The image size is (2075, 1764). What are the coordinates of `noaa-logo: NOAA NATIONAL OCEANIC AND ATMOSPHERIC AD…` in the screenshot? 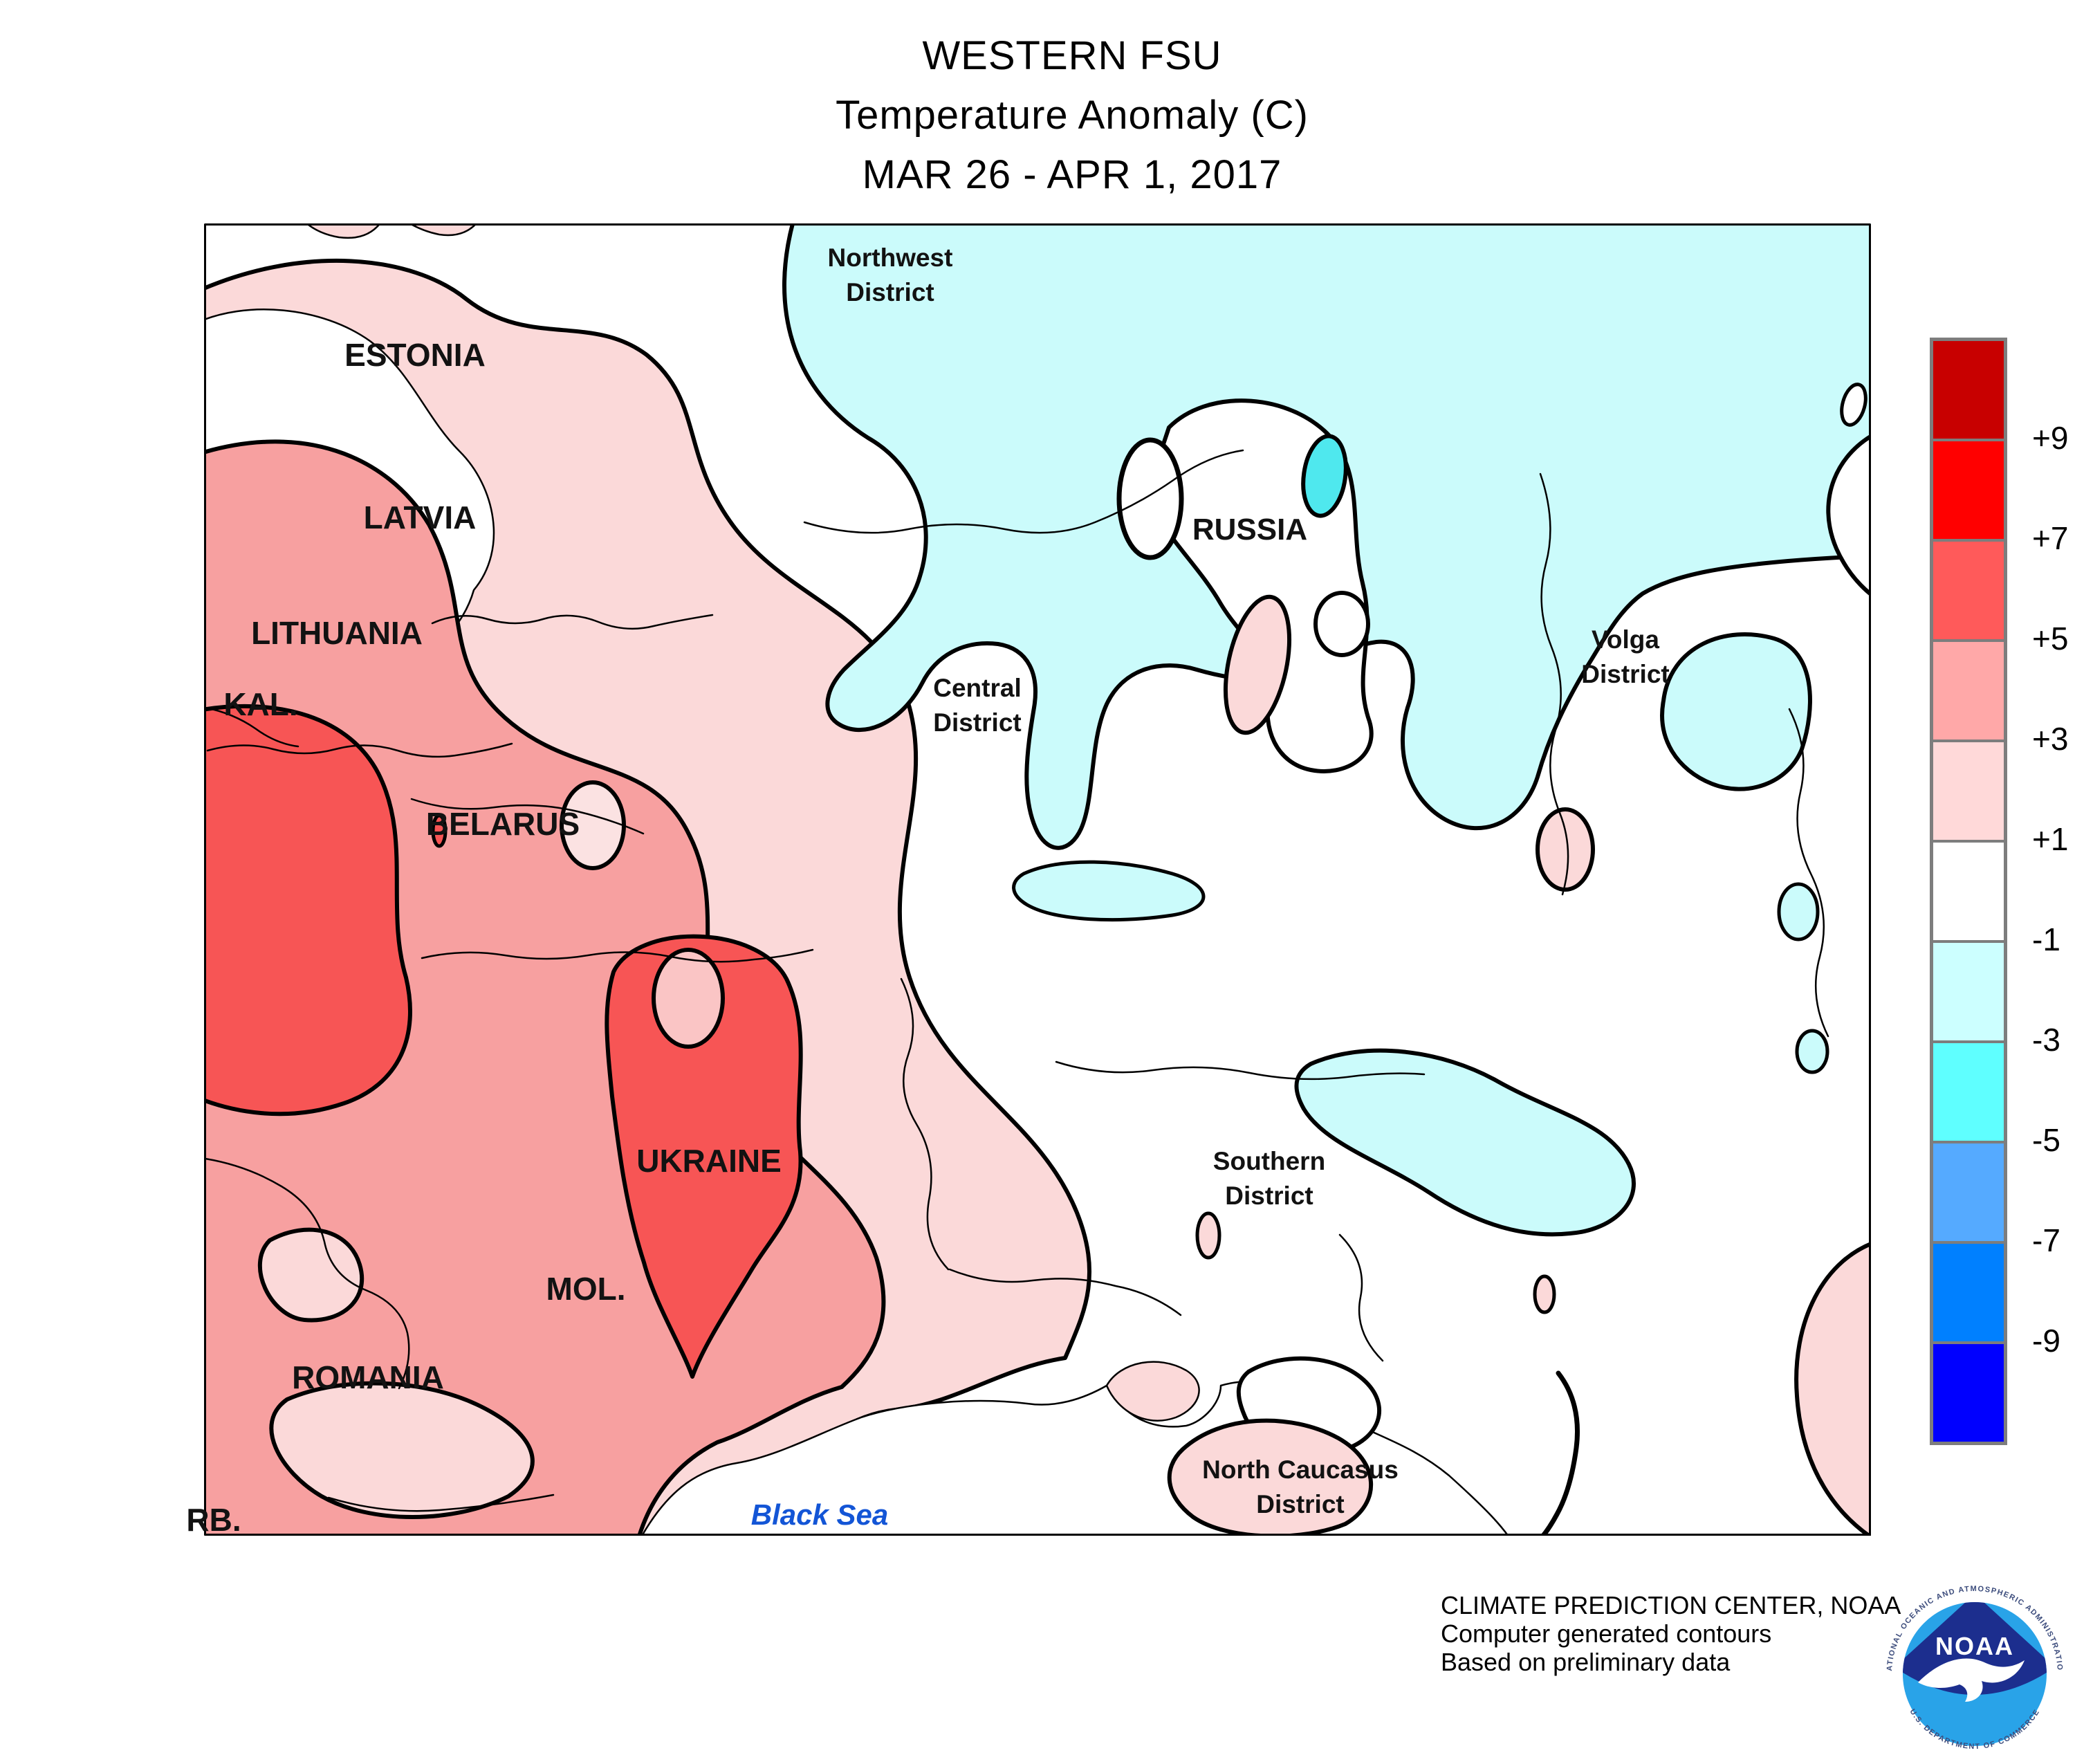 It's located at (1973, 1667).